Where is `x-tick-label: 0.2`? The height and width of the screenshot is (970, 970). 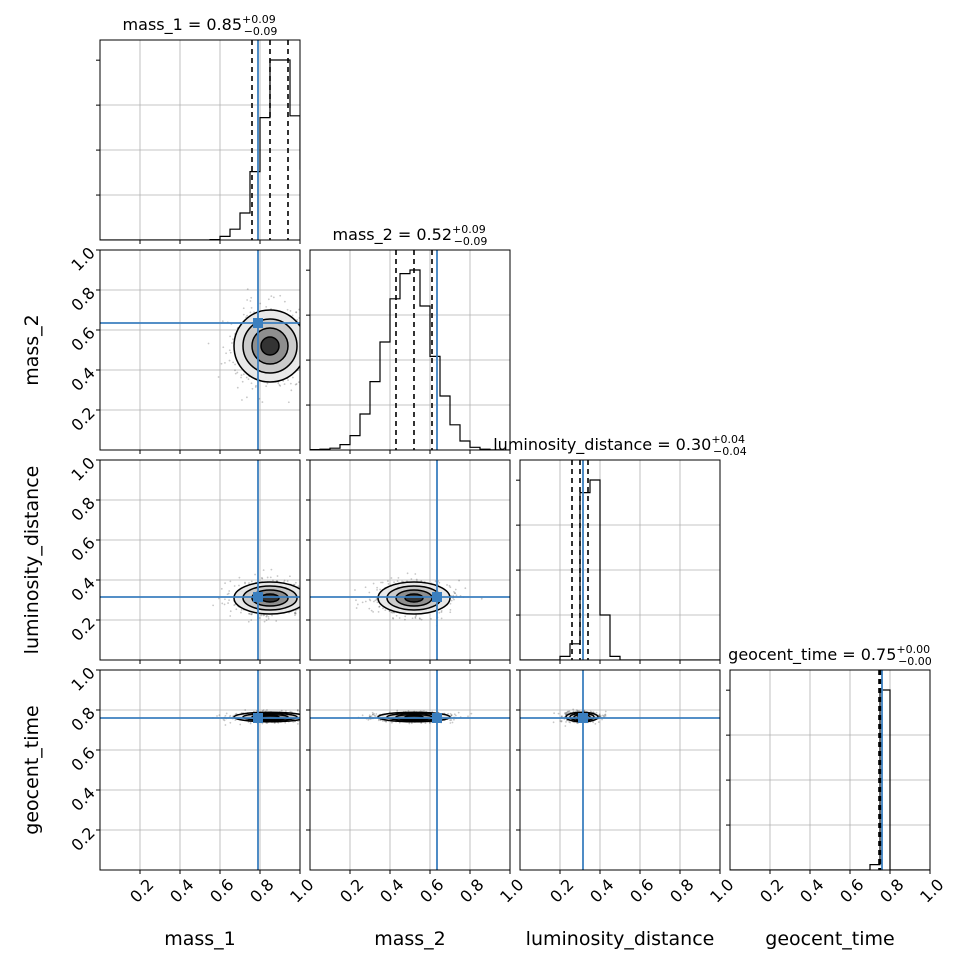 x-tick-label: 0.2 is located at coordinates (771, 890).